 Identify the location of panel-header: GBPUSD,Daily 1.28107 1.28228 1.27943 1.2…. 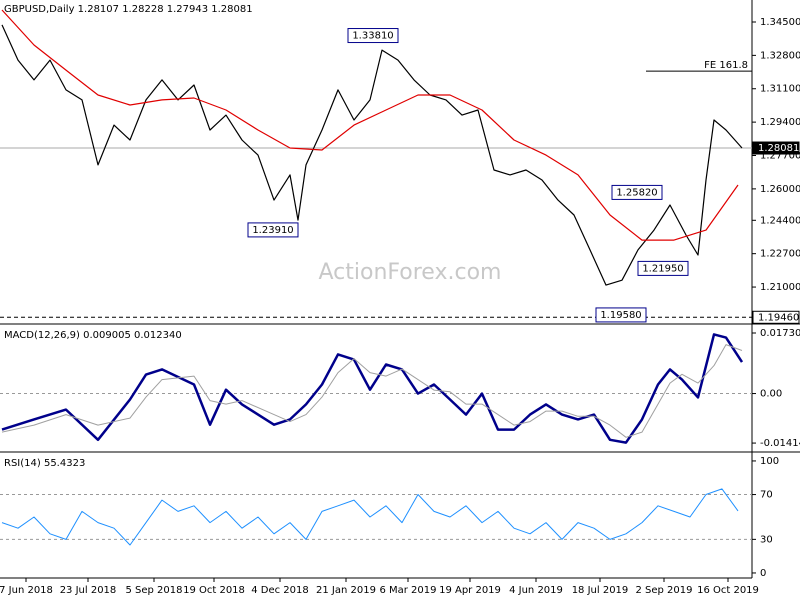
(128, 9).